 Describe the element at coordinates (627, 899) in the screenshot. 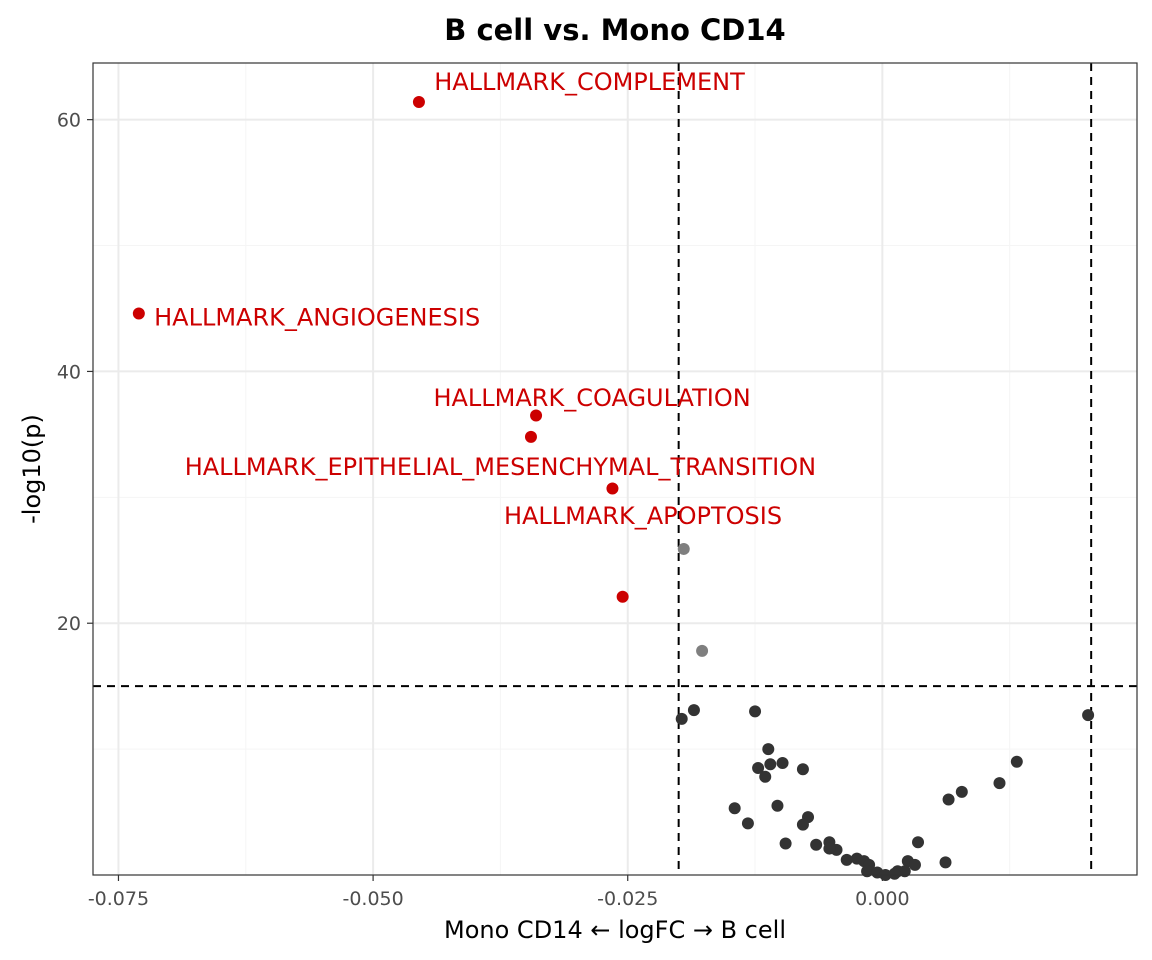

I see `x-tick-label: -0.025` at that location.